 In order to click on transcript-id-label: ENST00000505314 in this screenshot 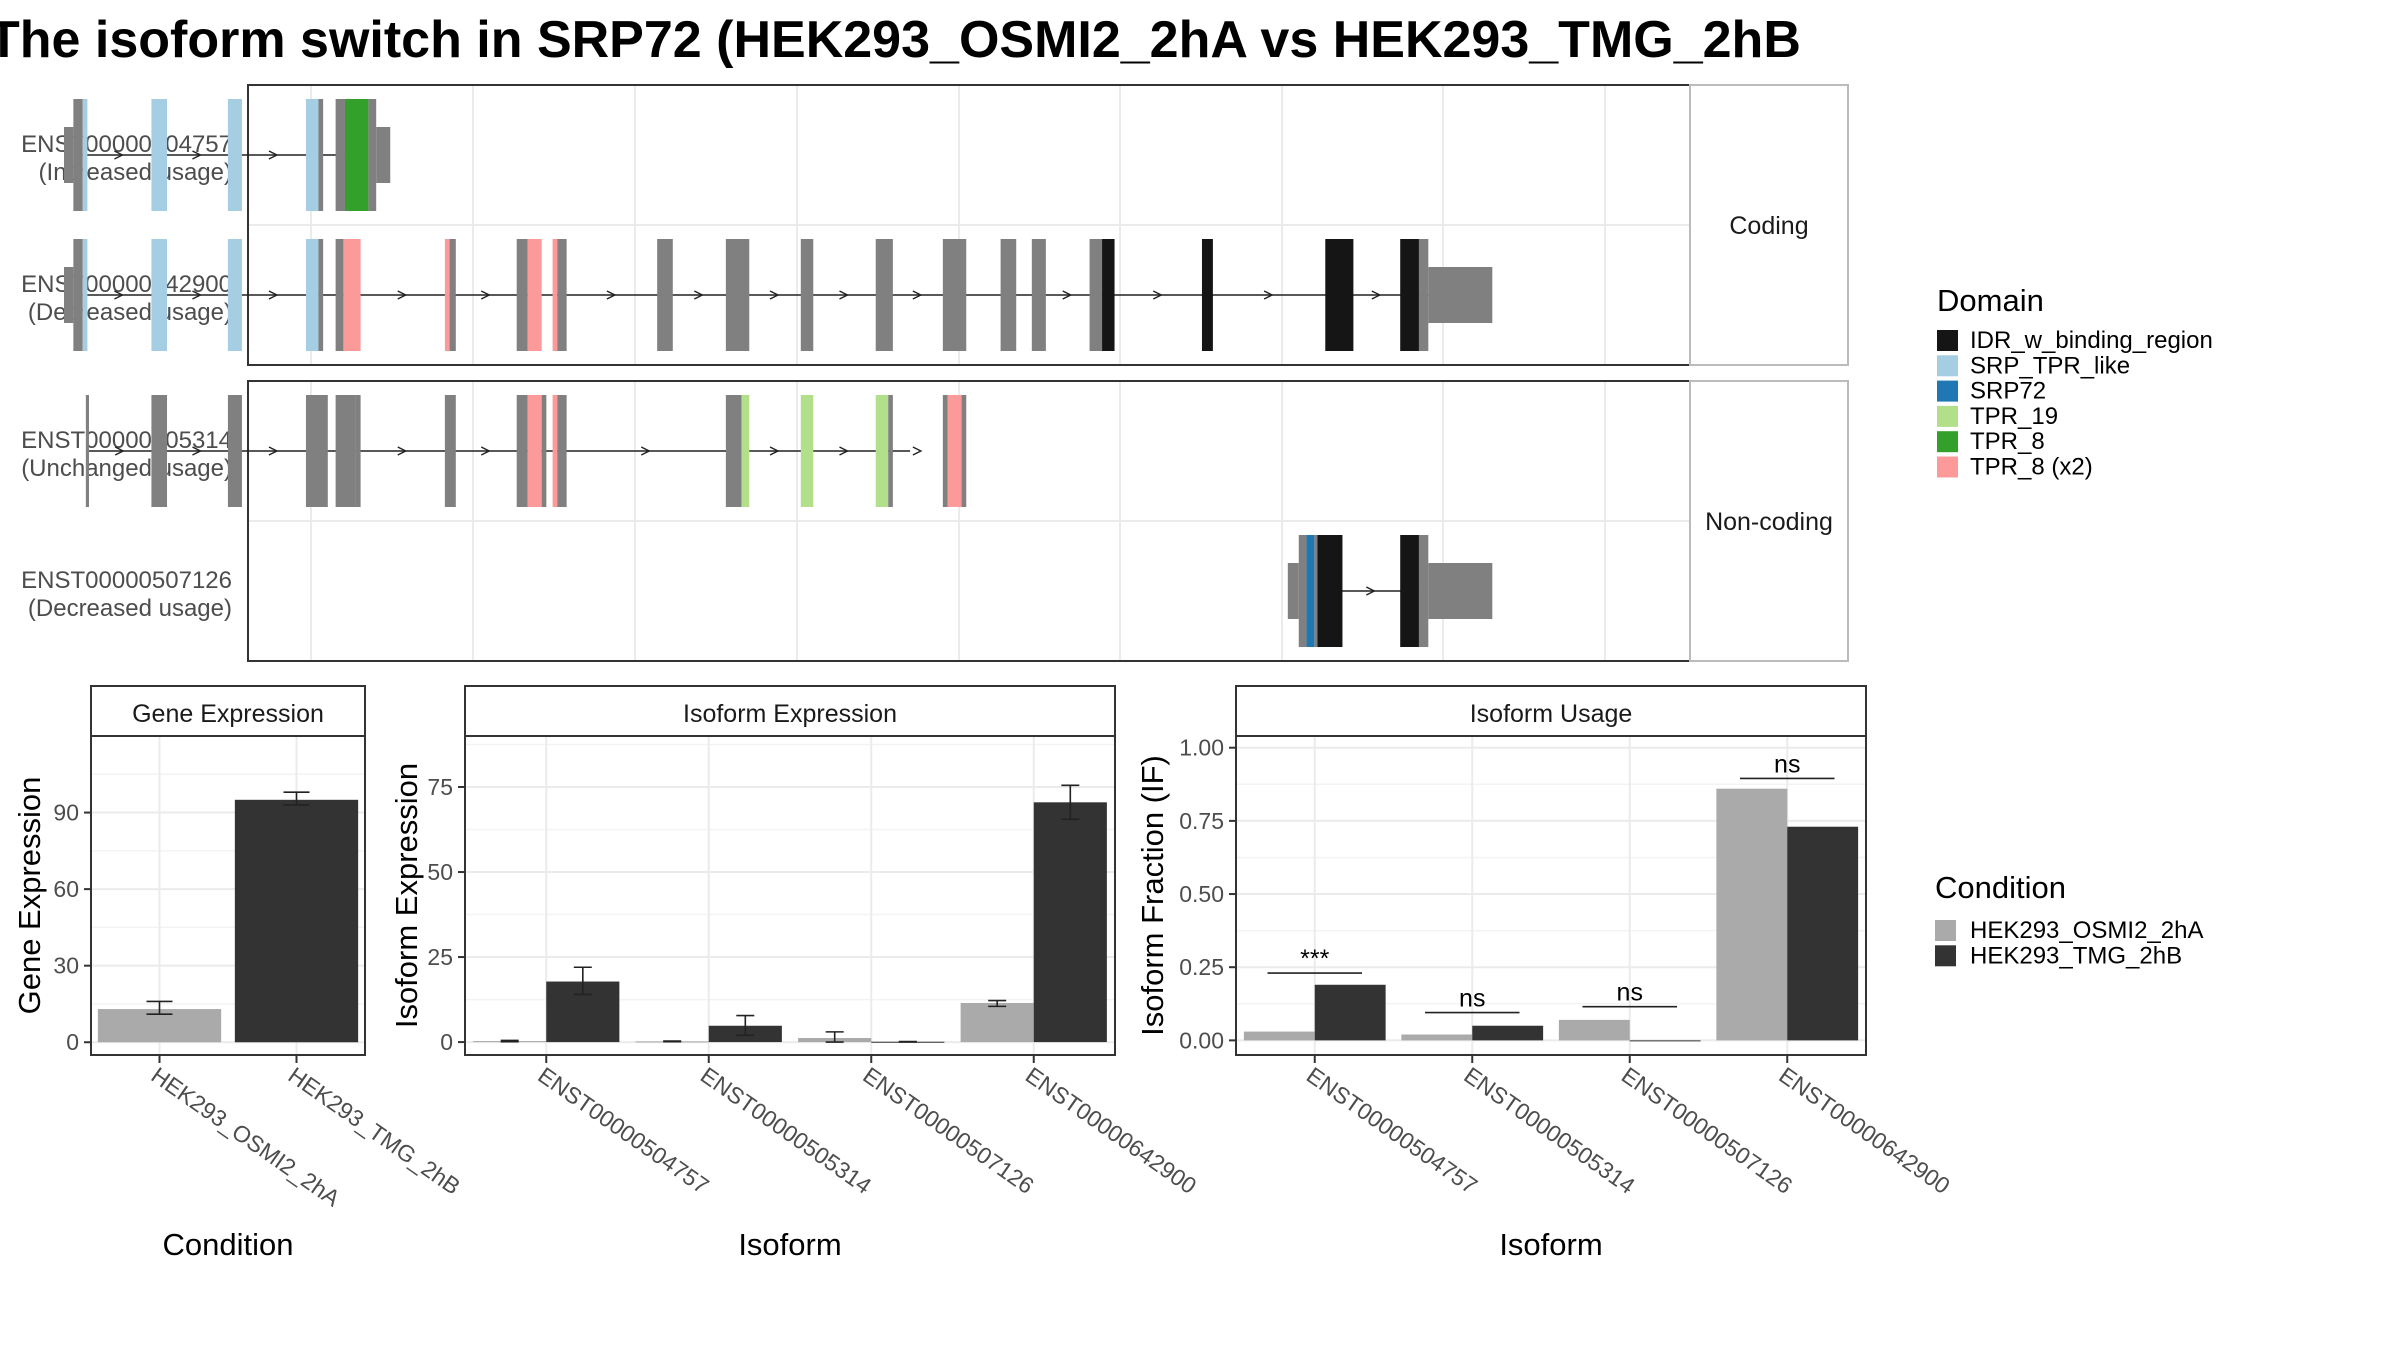, I will do `click(126, 440)`.